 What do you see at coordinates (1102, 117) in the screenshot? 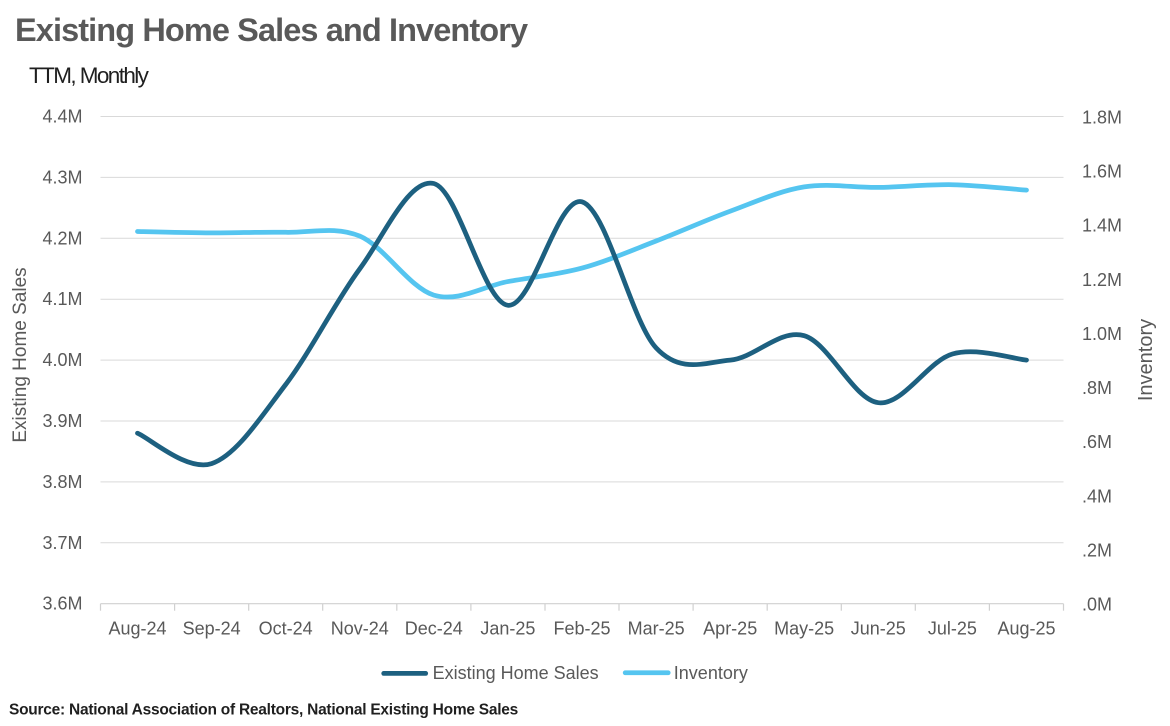
I see `svg-text: 1.8M` at bounding box center [1102, 117].